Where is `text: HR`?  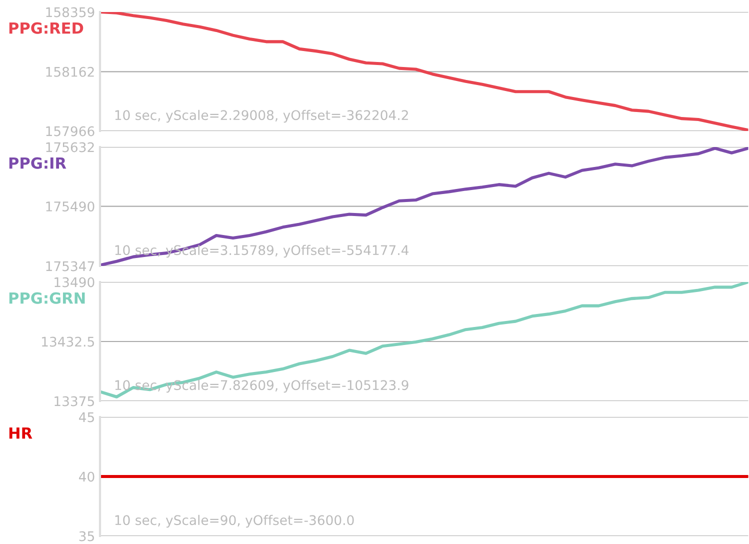
text: HR is located at coordinates (20, 433).